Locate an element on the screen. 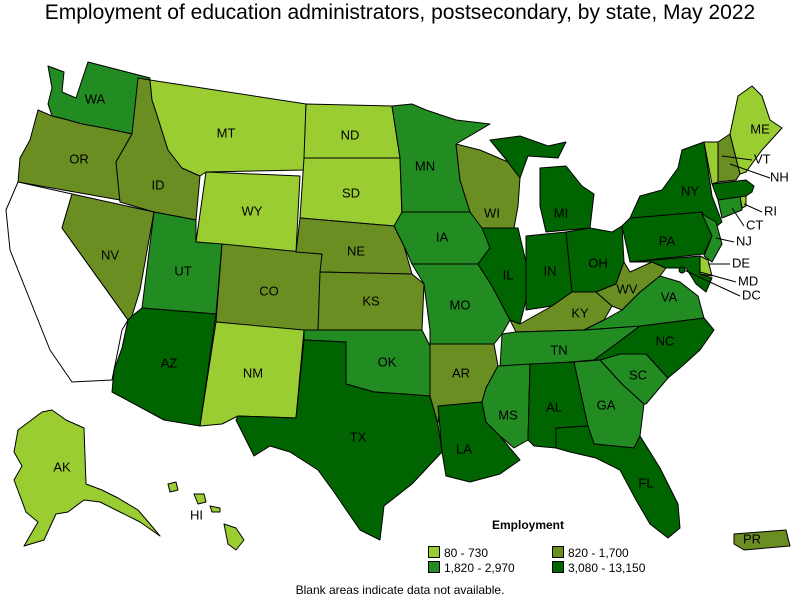 Image resolution: width=800 pixels, height=600 pixels. state-label-OH: OH is located at coordinates (598, 262).